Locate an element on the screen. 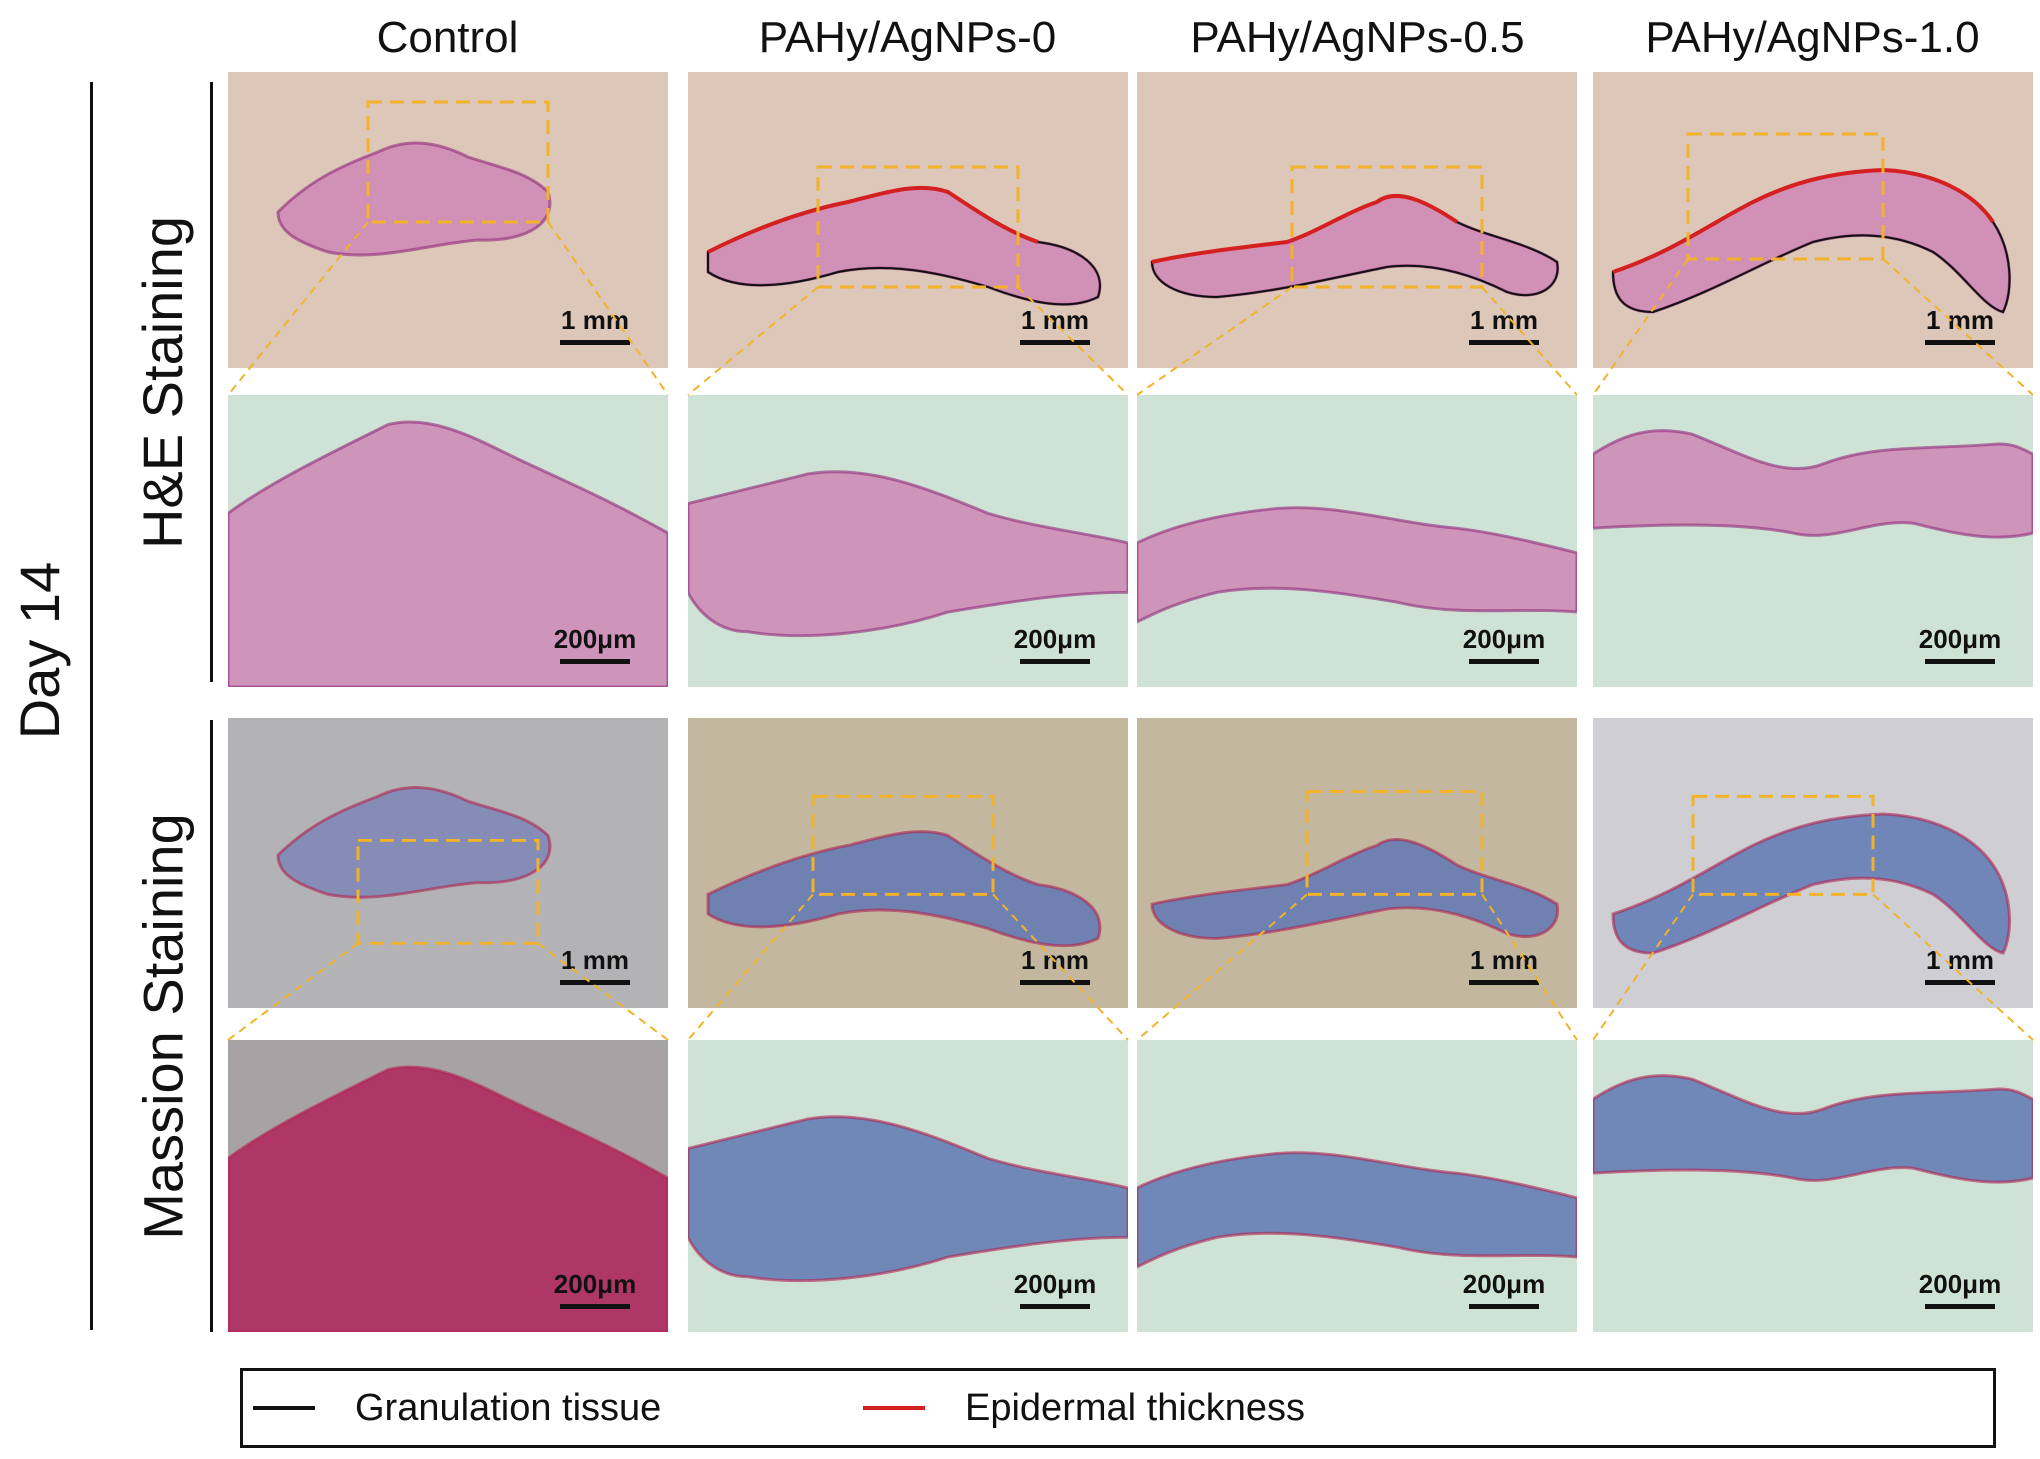 This screenshot has width=2040, height=1459. legend-box: Granulation tissue Epidermal thickness is located at coordinates (1118, 1408).